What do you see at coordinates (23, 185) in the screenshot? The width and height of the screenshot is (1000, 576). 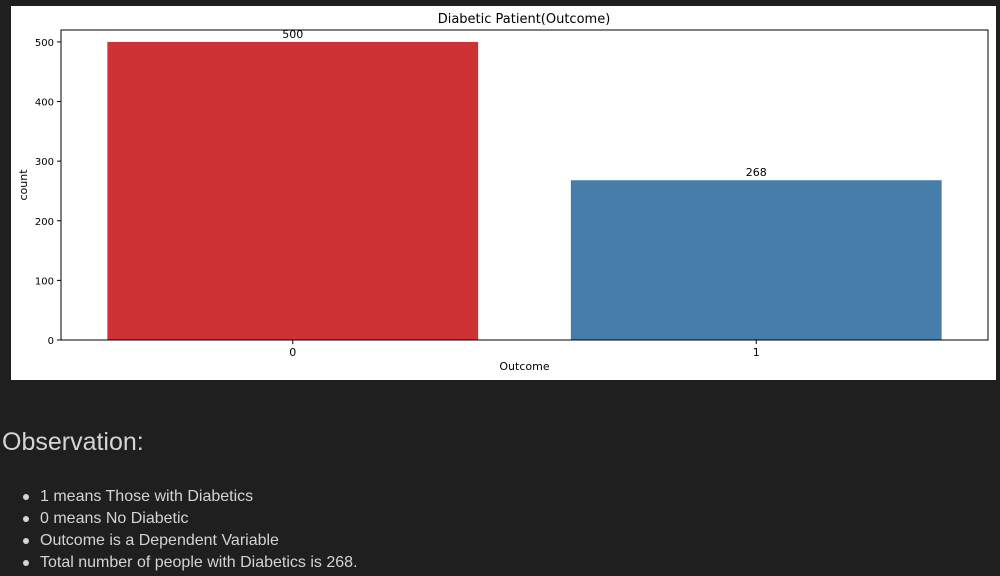 I see `y-axis-label: count` at bounding box center [23, 185].